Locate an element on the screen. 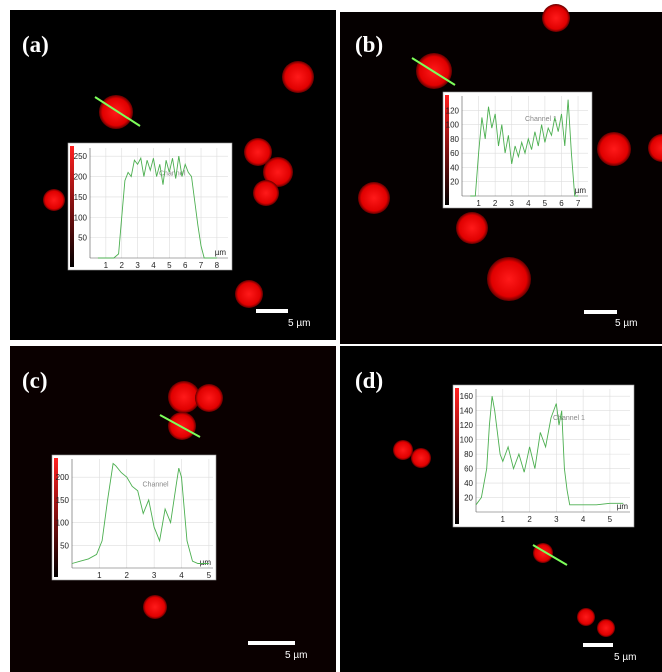 This screenshot has width=662, height=672. panel-label: (d) is located at coordinates (369, 380).